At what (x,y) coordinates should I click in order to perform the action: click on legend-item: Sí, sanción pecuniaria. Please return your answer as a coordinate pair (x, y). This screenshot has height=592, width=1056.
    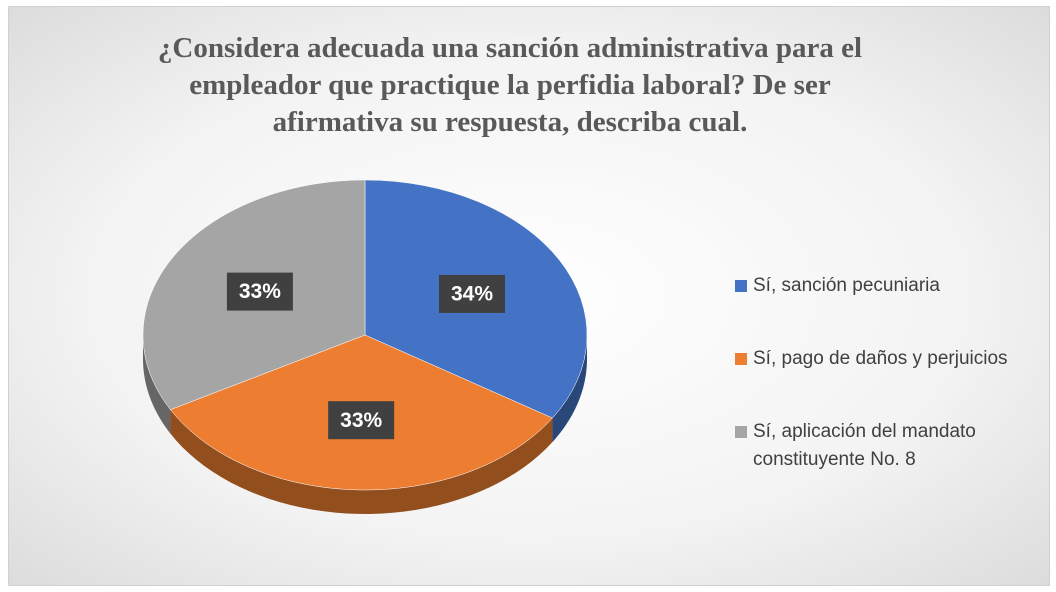
    Looking at the image, I should click on (885, 286).